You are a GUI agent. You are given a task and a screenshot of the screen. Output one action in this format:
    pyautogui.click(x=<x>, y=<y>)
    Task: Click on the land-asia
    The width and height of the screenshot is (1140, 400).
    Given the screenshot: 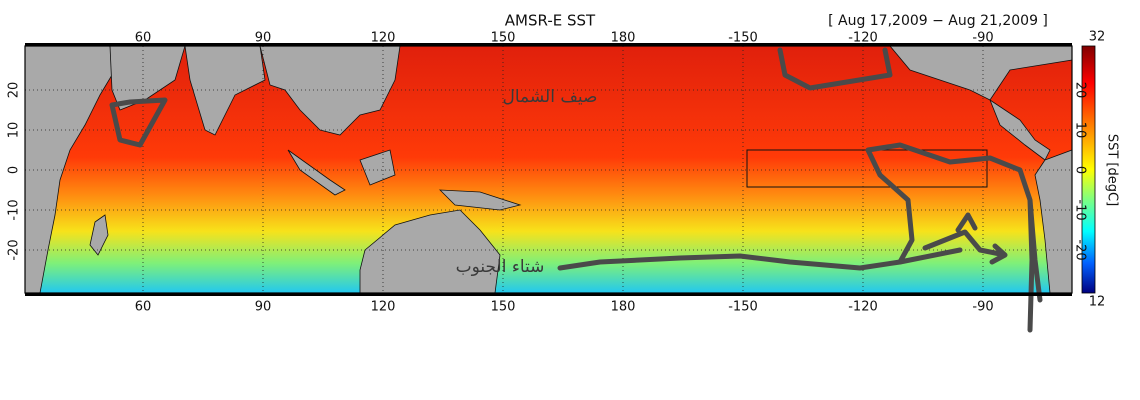 What is the action you would take?
    pyautogui.click(x=330, y=90)
    